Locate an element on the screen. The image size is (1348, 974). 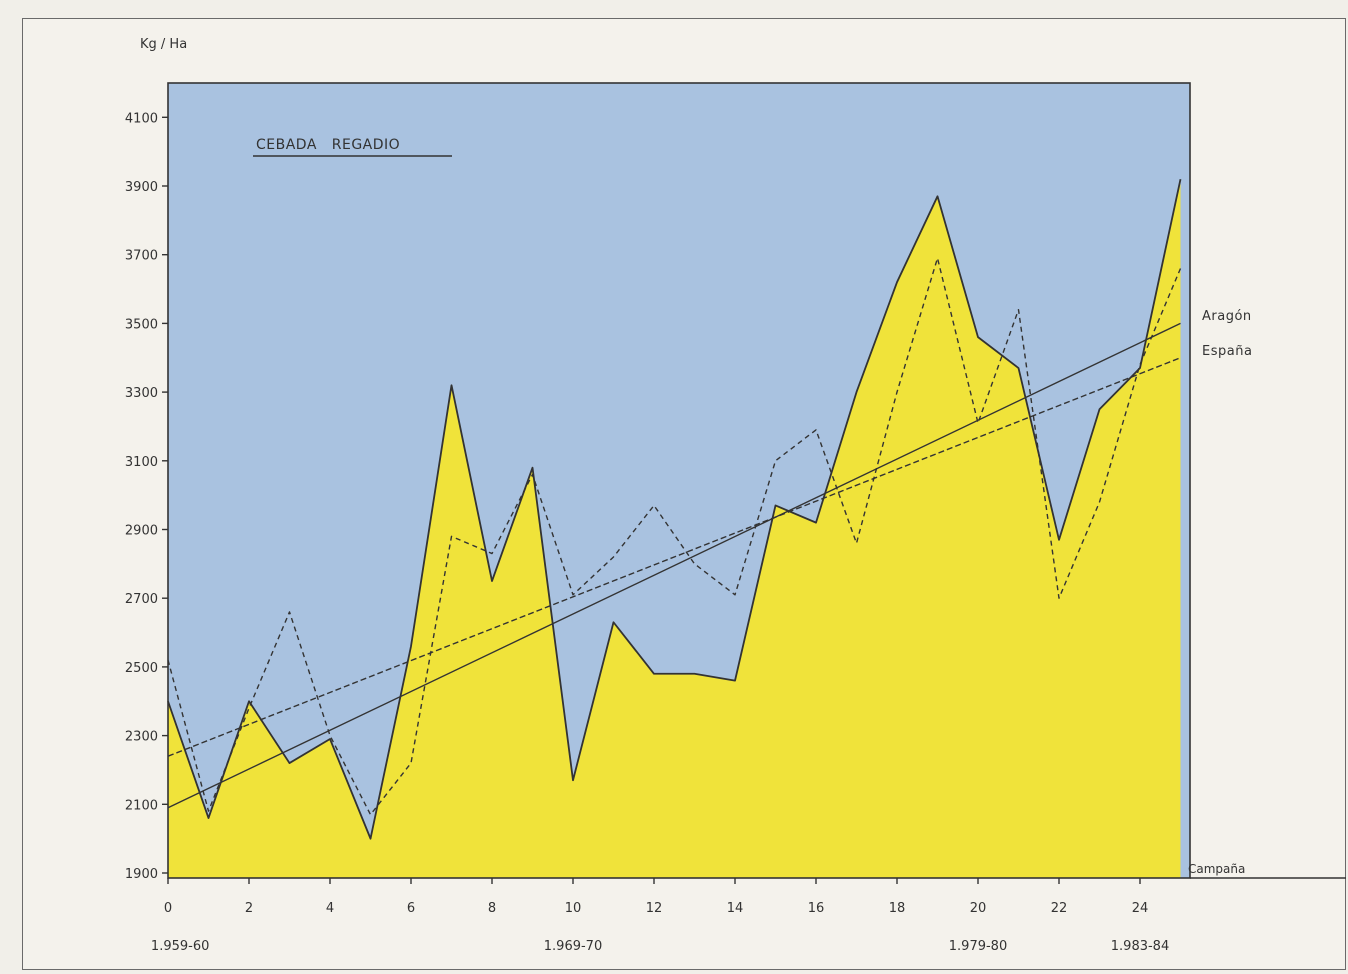
x-tick-label: 22 is located at coordinates (1059, 908).